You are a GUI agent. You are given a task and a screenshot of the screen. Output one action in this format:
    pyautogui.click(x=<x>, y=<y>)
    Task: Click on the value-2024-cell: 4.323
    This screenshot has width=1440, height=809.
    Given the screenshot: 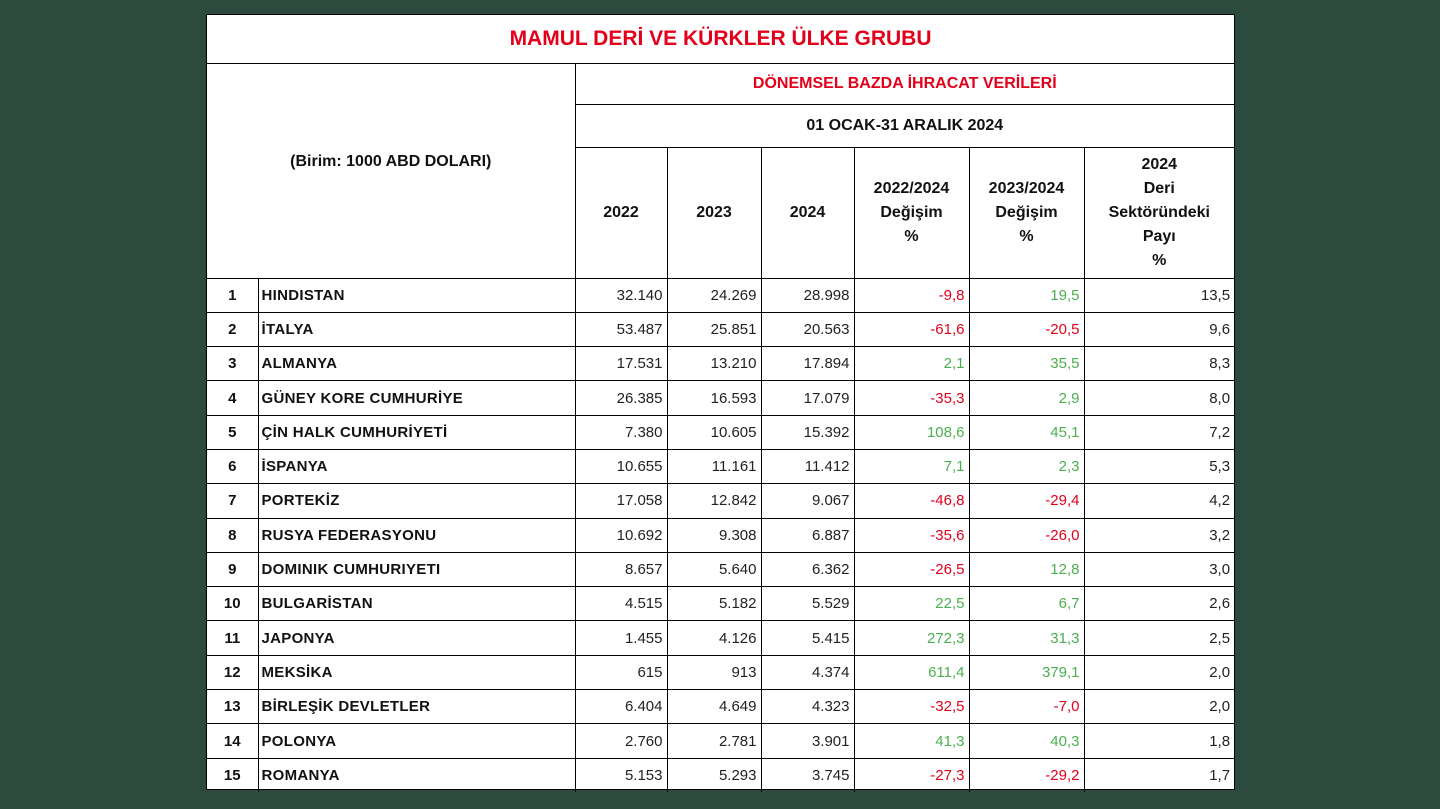 What is the action you would take?
    pyautogui.click(x=807, y=707)
    